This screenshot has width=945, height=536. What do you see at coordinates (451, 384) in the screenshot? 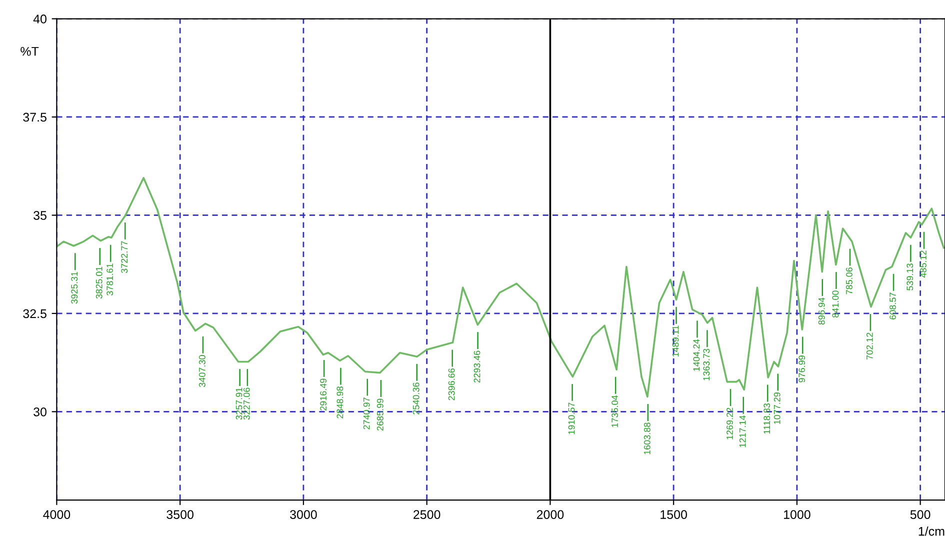
I see `annotation: 2396.66` at bounding box center [451, 384].